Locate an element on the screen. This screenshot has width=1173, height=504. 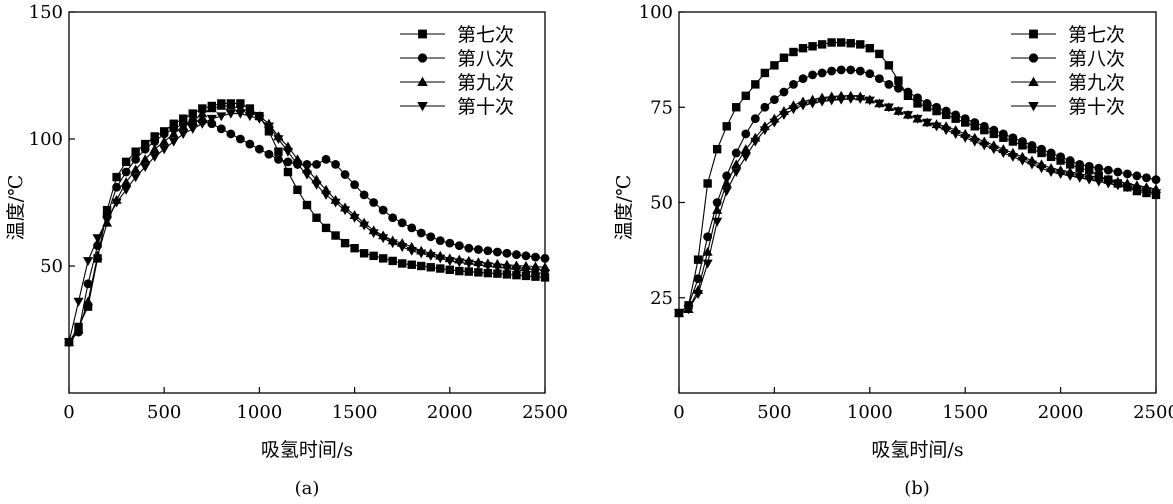
y-tick-label: 100 is located at coordinates (46, 139).